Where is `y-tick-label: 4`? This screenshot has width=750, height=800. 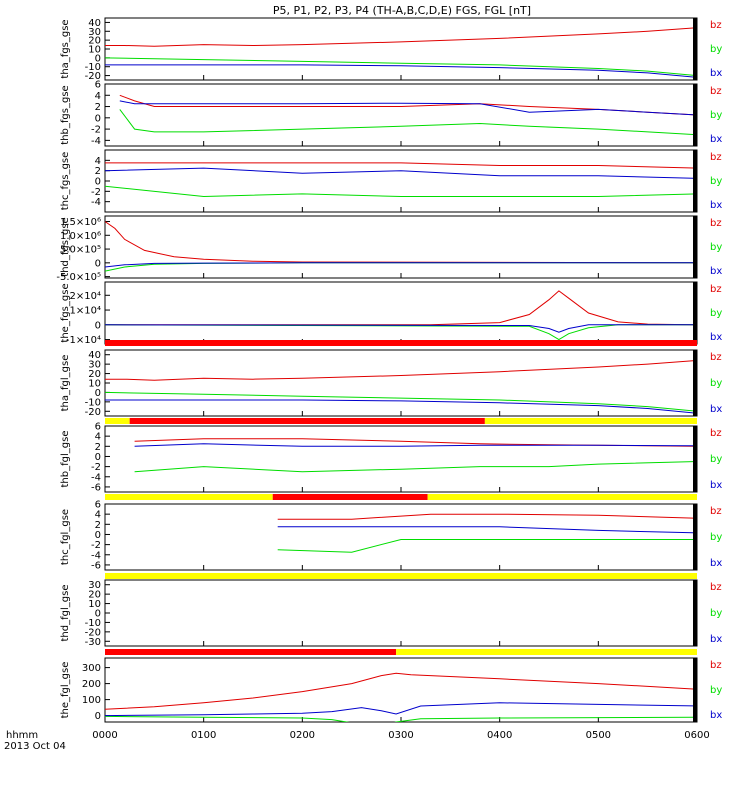 y-tick-label: 4 is located at coordinates (98, 515).